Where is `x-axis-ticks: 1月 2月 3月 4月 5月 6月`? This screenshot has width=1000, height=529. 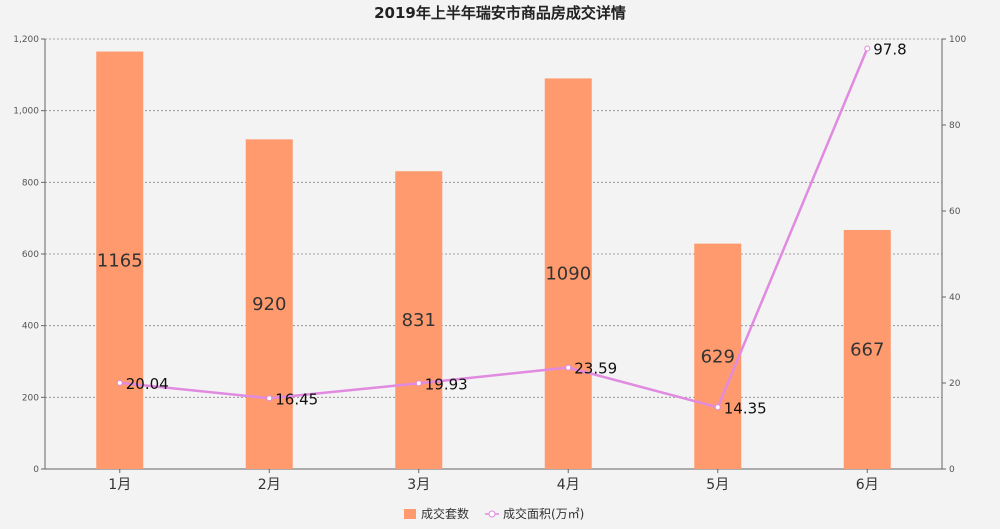 x-axis-ticks: 1月 2月 3月 4月 5月 6月 is located at coordinates (493, 481).